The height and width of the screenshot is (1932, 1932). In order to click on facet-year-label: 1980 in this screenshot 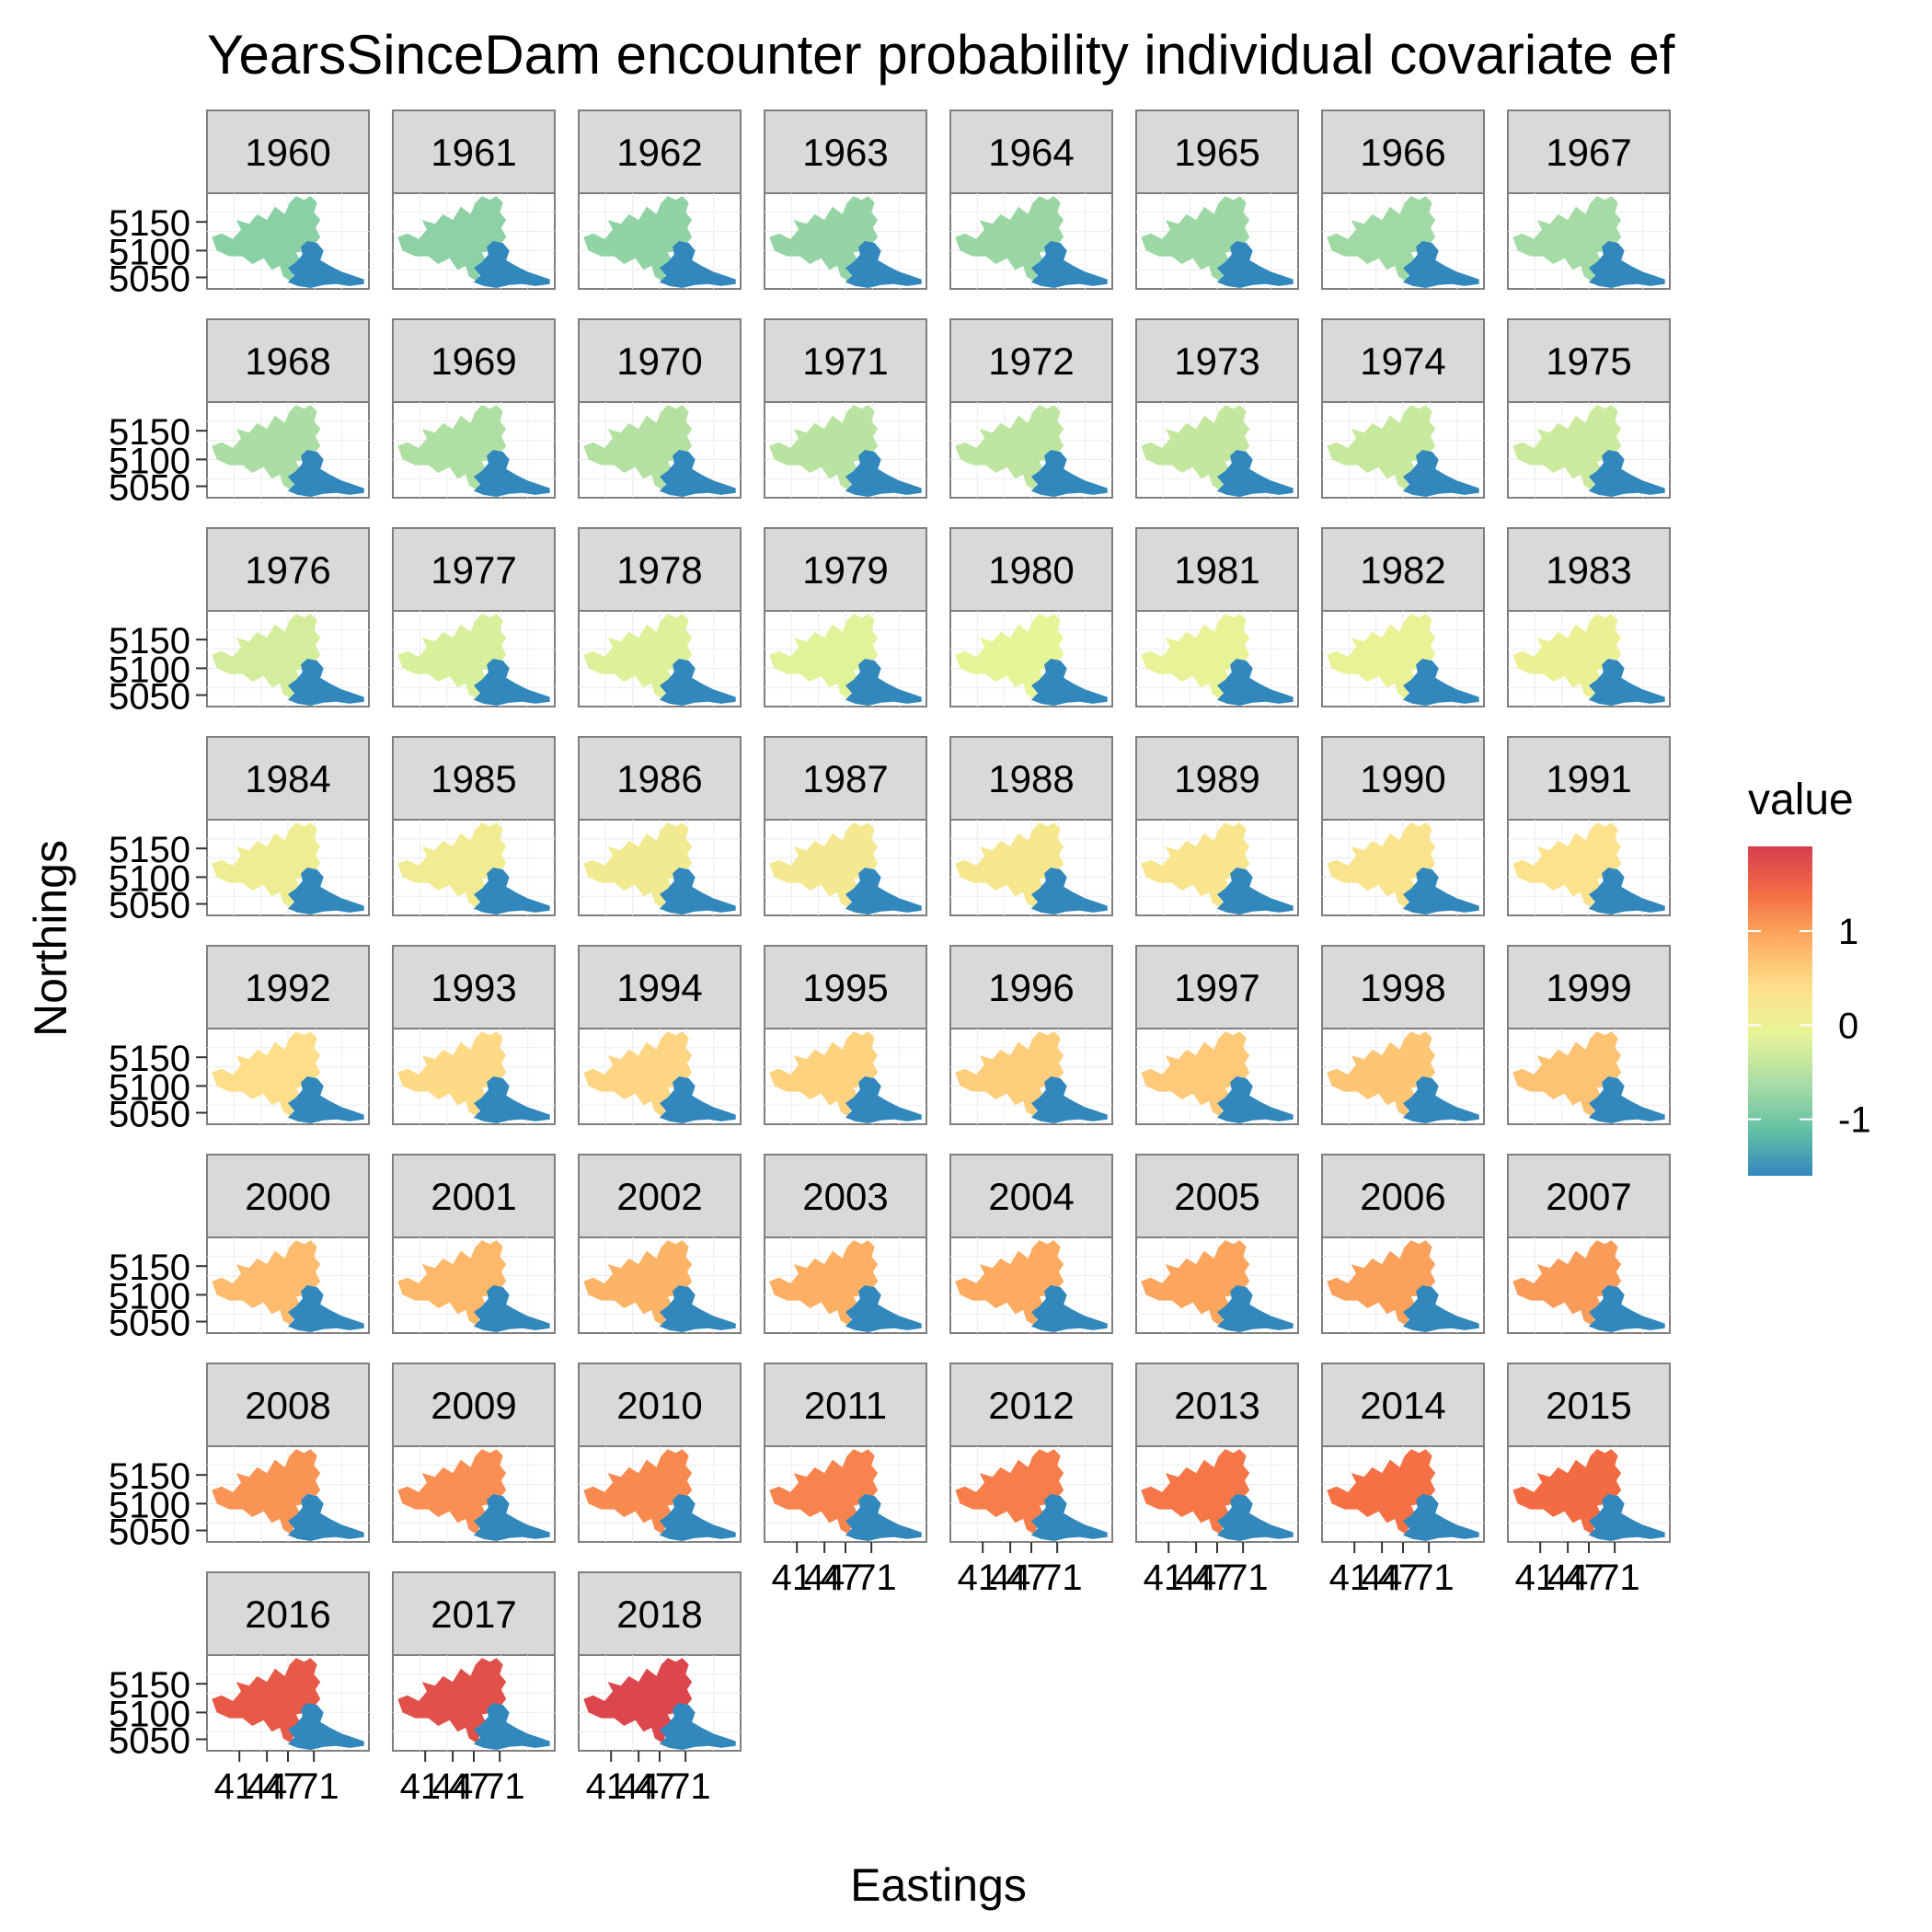, I will do `click(1031, 570)`.